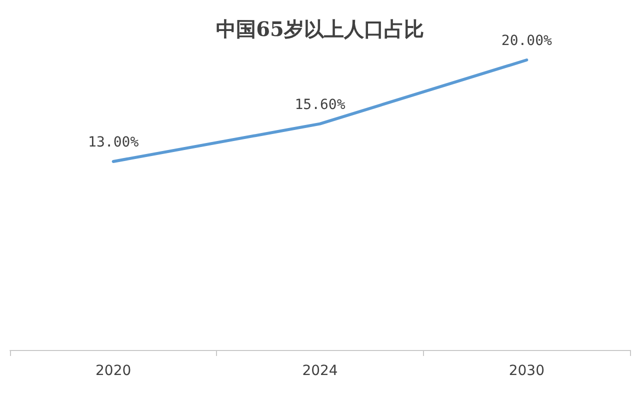 The height and width of the screenshot is (397, 640). I want to click on data-label: 20.00%, so click(527, 41).